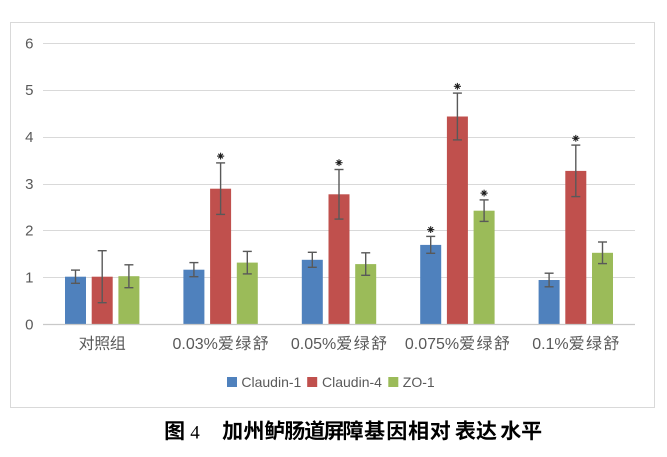 Image resolution: width=667 pixels, height=457 pixels. What do you see at coordinates (29, 184) in the screenshot?
I see `svg-text: 3` at bounding box center [29, 184].